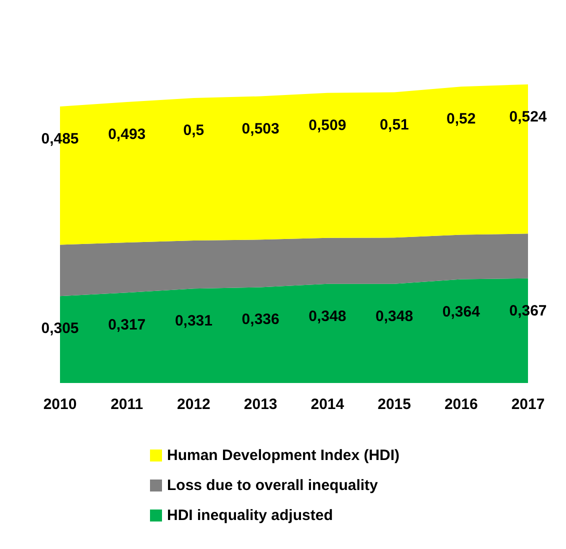 The width and height of the screenshot is (566, 549). Describe the element at coordinates (283, 455) in the screenshot. I see `legend-label: Human Development Index (HDI)` at that location.